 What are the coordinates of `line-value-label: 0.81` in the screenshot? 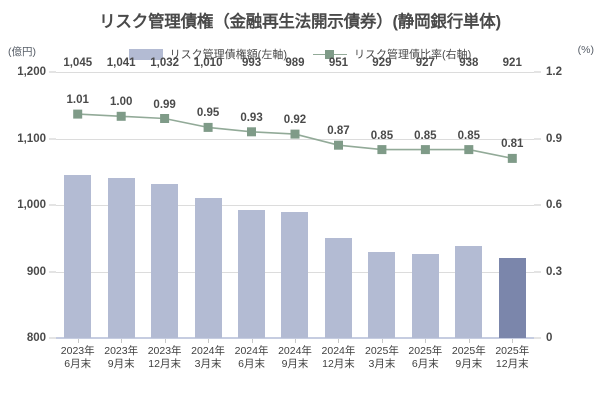 It's located at (512, 144).